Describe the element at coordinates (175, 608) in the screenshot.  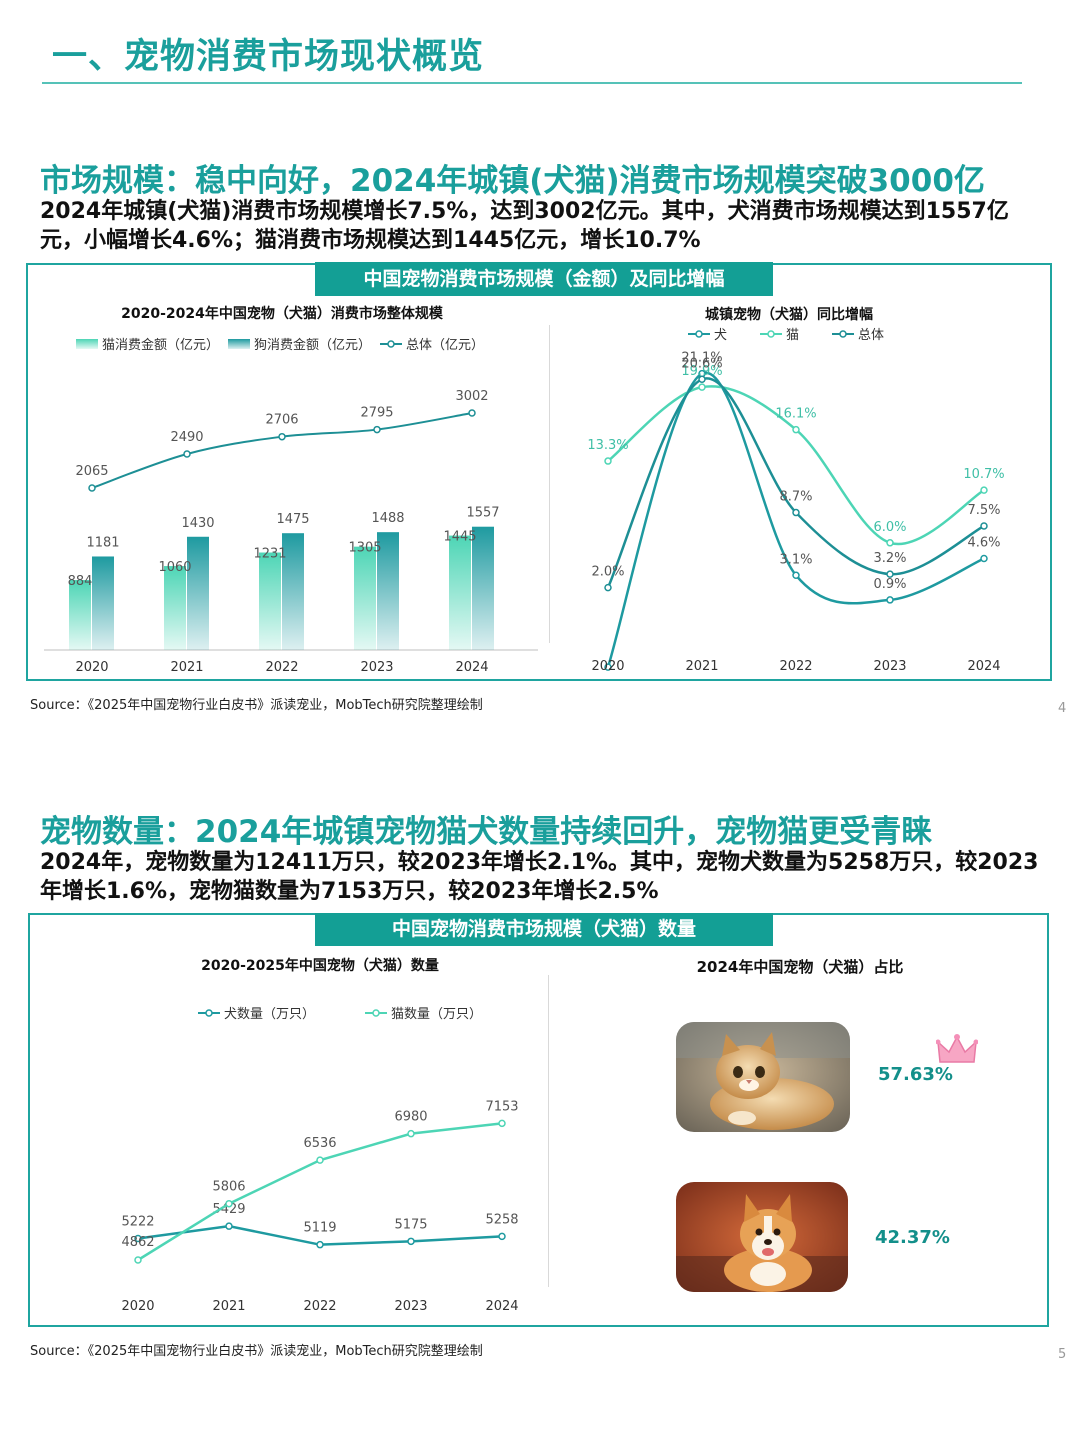
I see `bar-cat-2021` at that location.